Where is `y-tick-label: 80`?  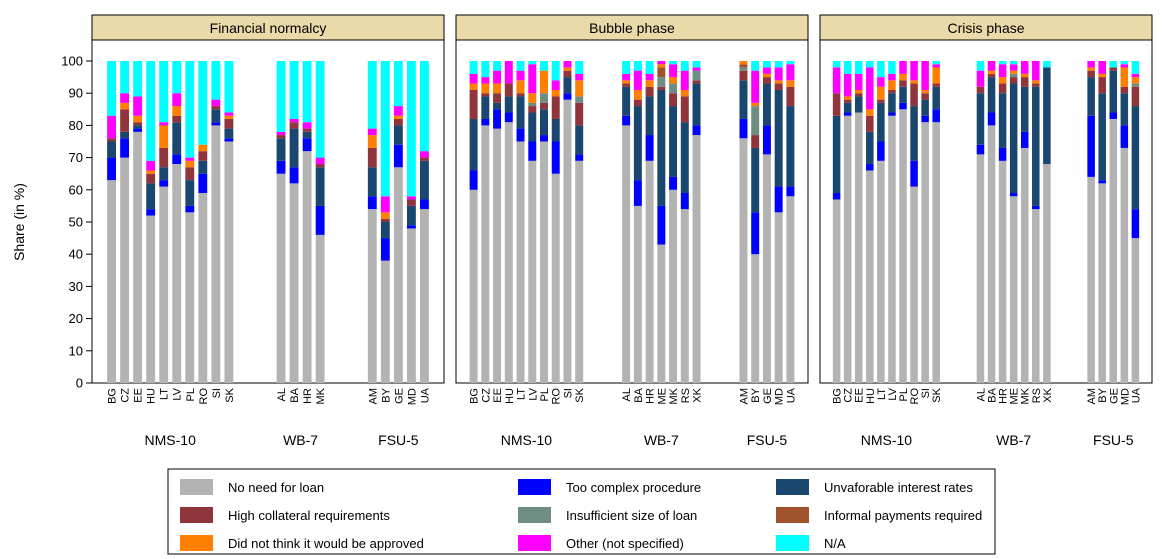
y-tick-label: 80 is located at coordinates (76, 125).